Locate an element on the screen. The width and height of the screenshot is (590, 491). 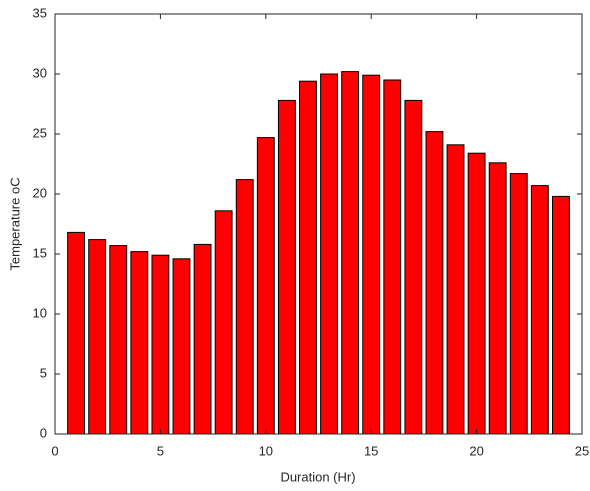
x-tick-label: 15 is located at coordinates (371, 450).